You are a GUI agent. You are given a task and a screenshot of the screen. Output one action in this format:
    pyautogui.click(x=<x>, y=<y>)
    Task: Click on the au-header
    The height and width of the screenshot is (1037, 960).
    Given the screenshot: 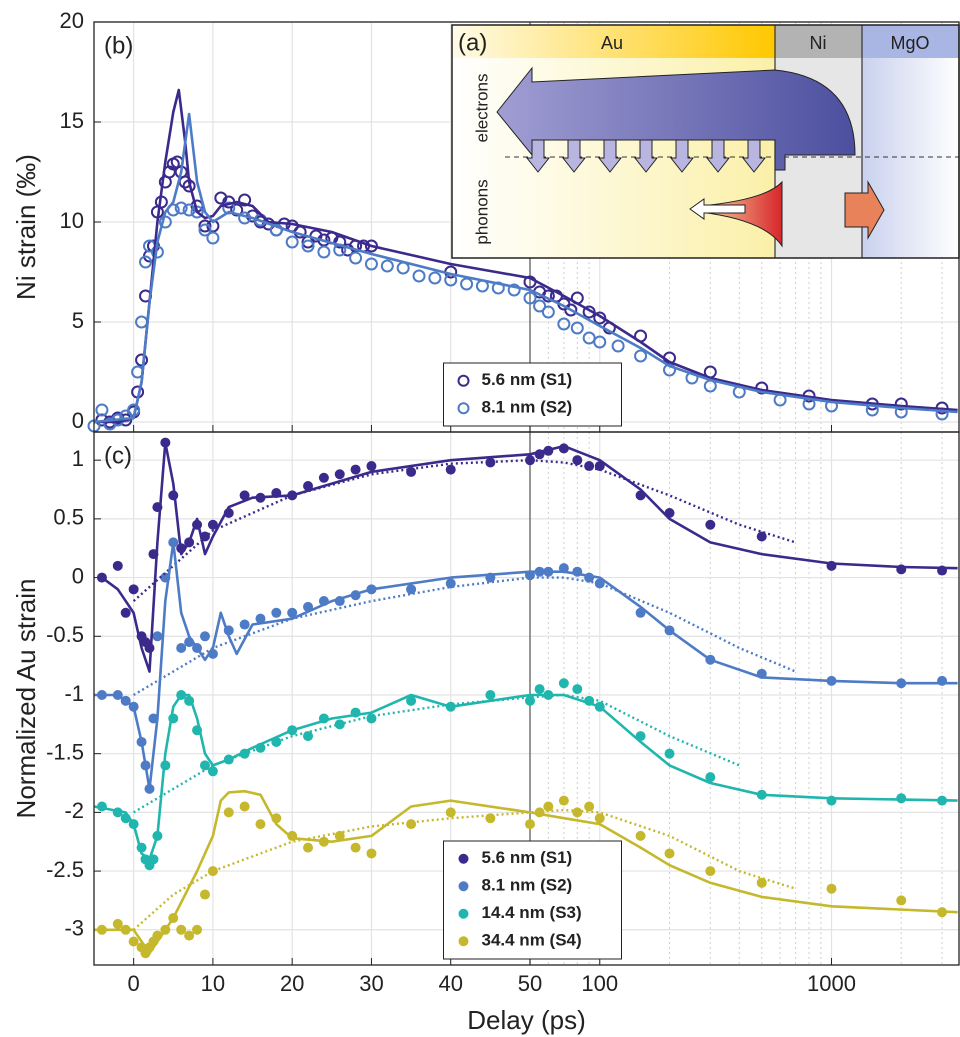 What is the action you would take?
    pyautogui.click(x=613, y=41)
    